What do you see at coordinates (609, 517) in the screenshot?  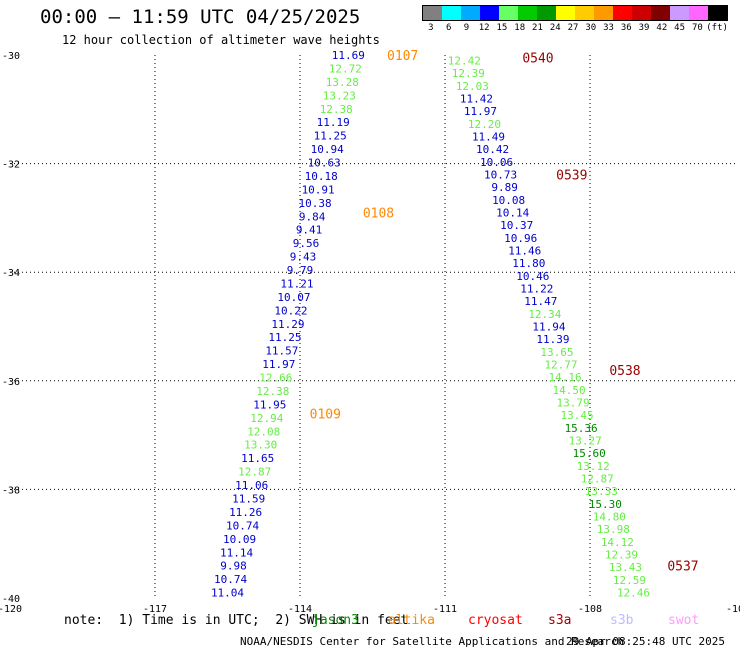 I see `wave-height-label: 14.80` at bounding box center [609, 517].